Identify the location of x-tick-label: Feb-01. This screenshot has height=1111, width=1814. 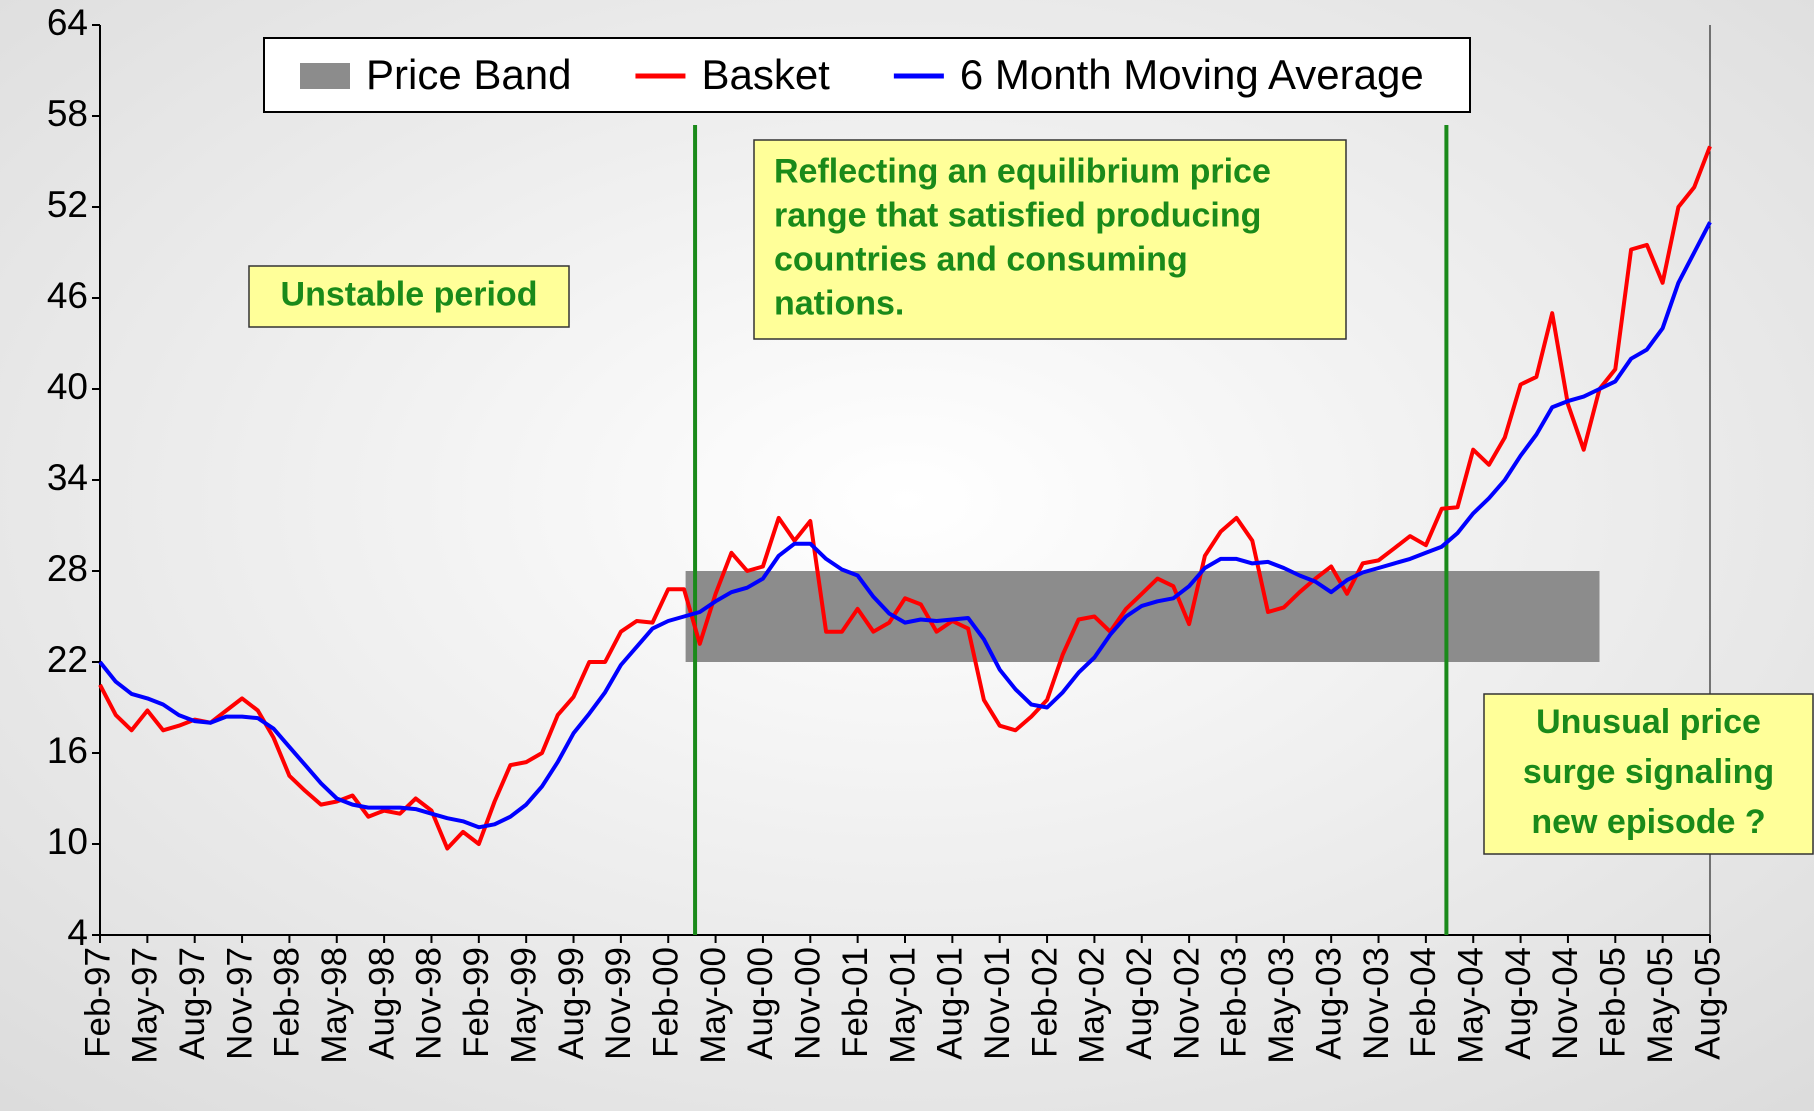
(855, 1002).